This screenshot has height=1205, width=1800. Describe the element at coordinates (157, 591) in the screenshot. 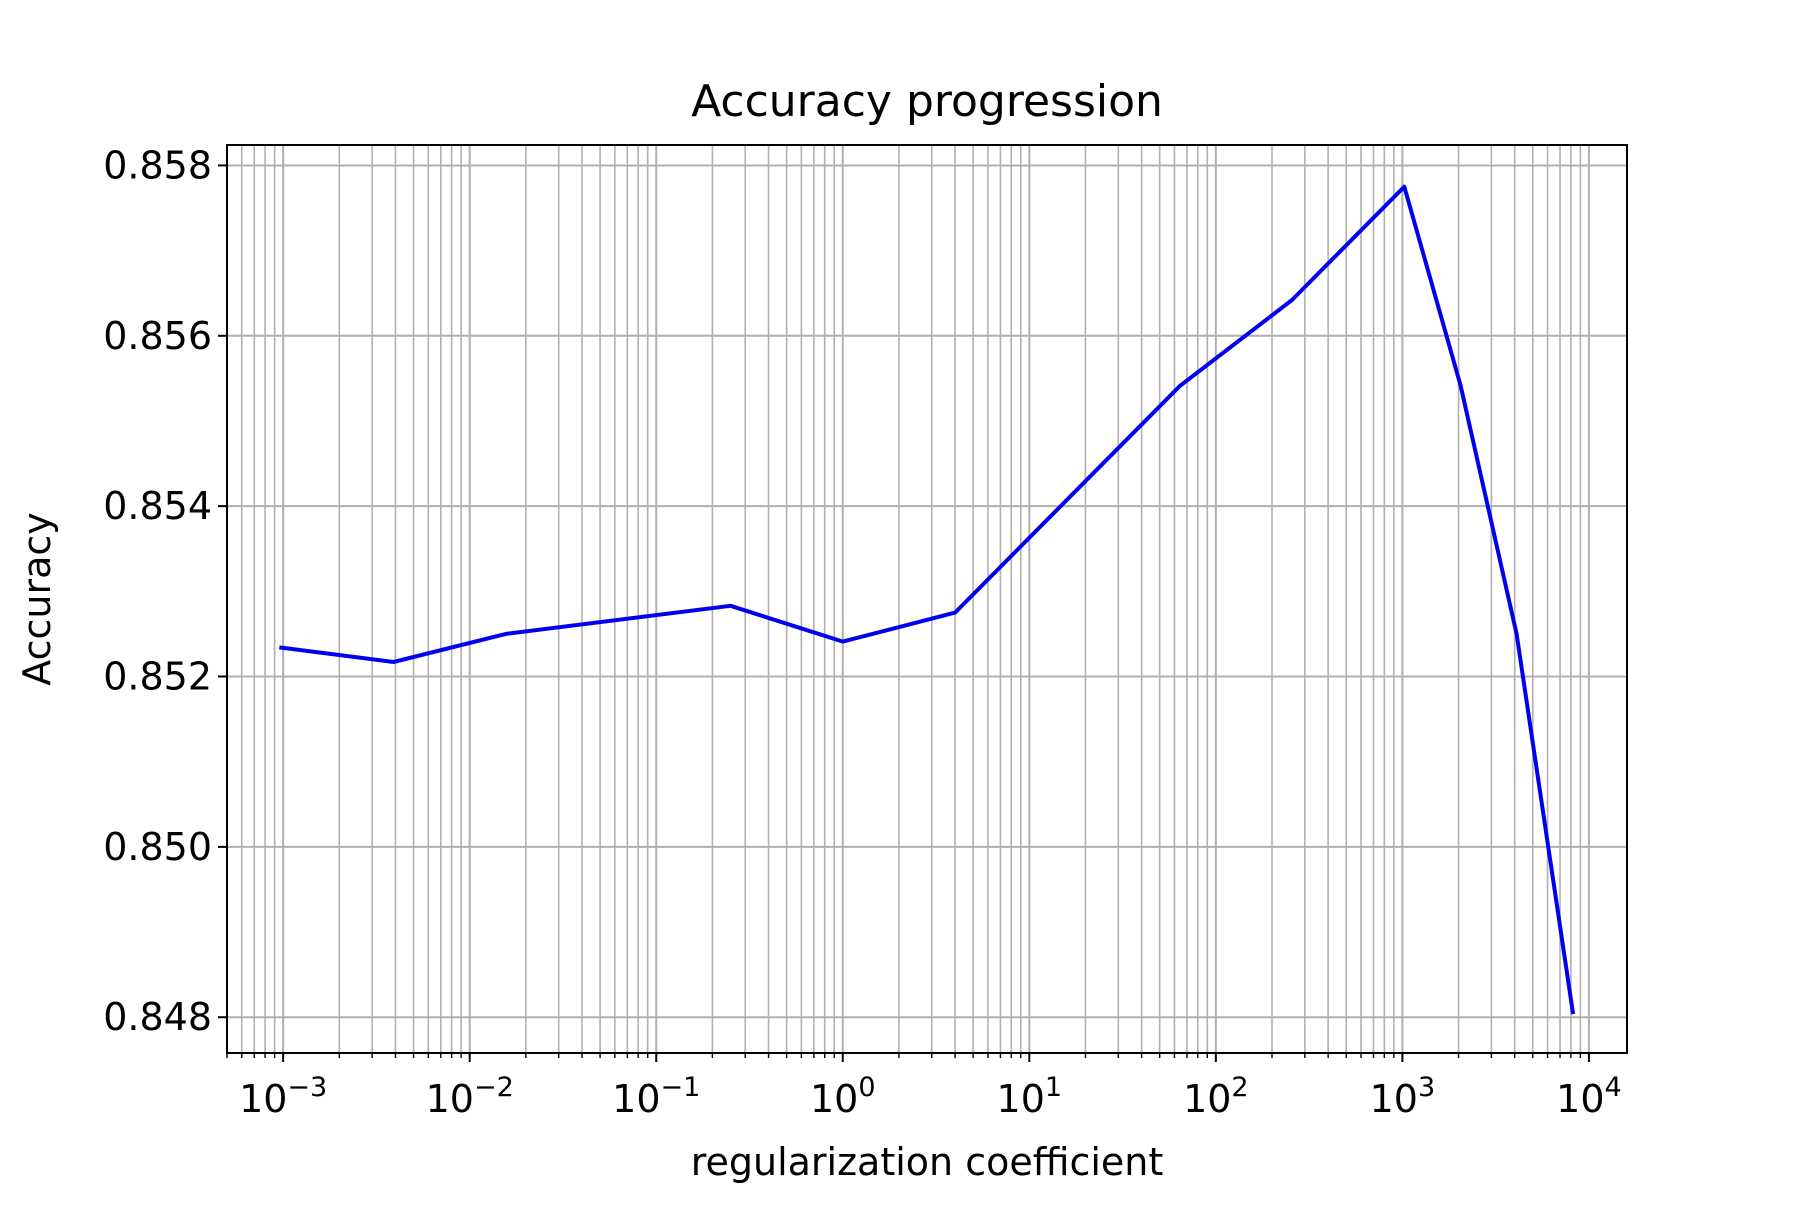

I see `y-tick-labels: 0.848 0.850 0.852 0.854 0.856 0.858` at that location.